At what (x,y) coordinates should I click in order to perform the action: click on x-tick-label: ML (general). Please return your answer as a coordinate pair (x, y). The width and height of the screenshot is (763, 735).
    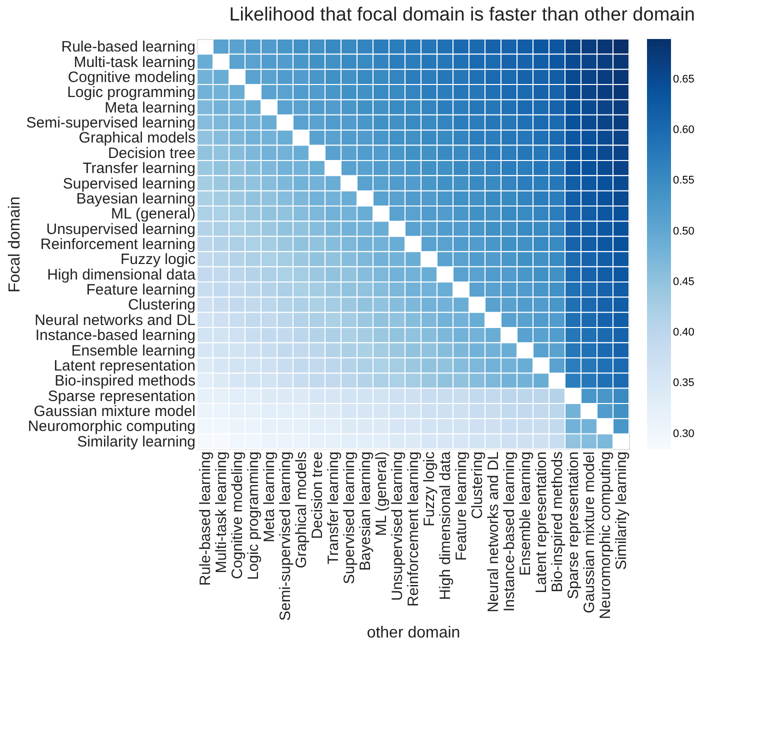
    Looking at the image, I should click on (381, 494).